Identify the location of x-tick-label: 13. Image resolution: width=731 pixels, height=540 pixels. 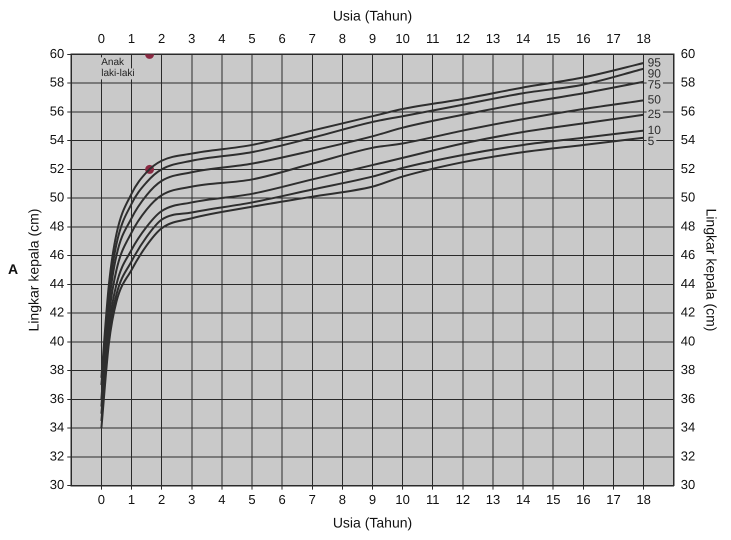
(493, 499).